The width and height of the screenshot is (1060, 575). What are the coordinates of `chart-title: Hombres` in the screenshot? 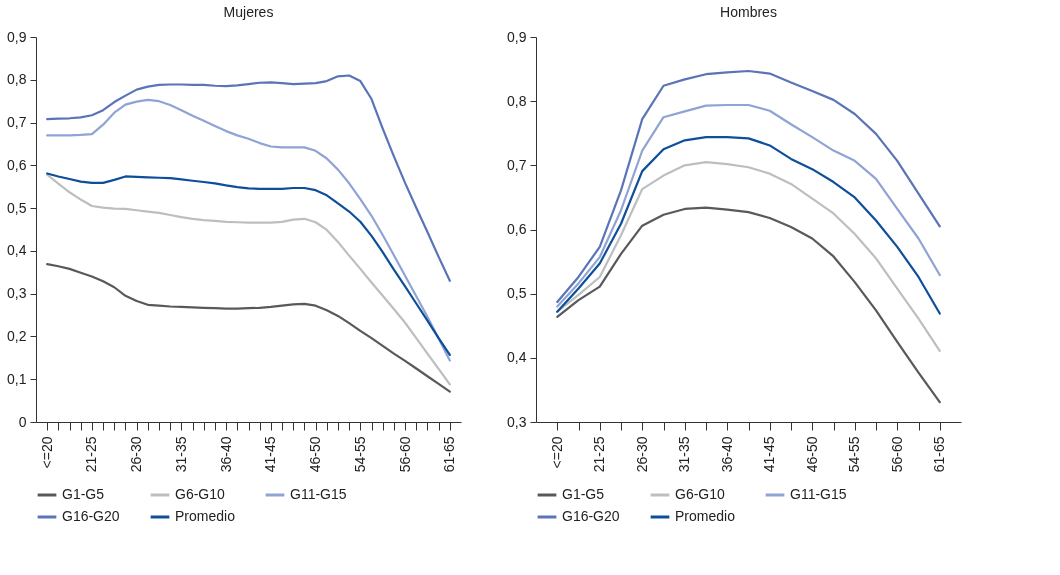 It's located at (748, 12).